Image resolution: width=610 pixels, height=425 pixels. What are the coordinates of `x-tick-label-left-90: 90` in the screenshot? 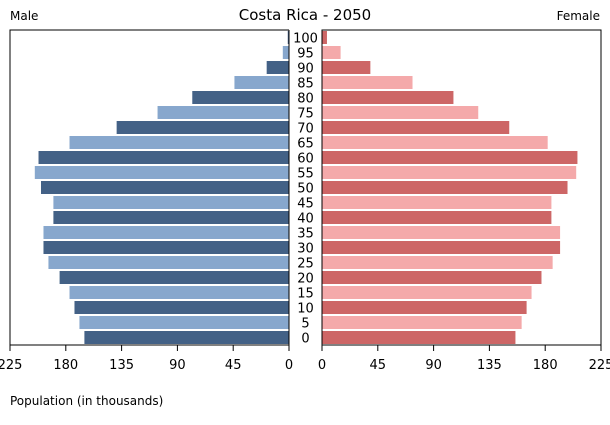 It's located at (177, 365).